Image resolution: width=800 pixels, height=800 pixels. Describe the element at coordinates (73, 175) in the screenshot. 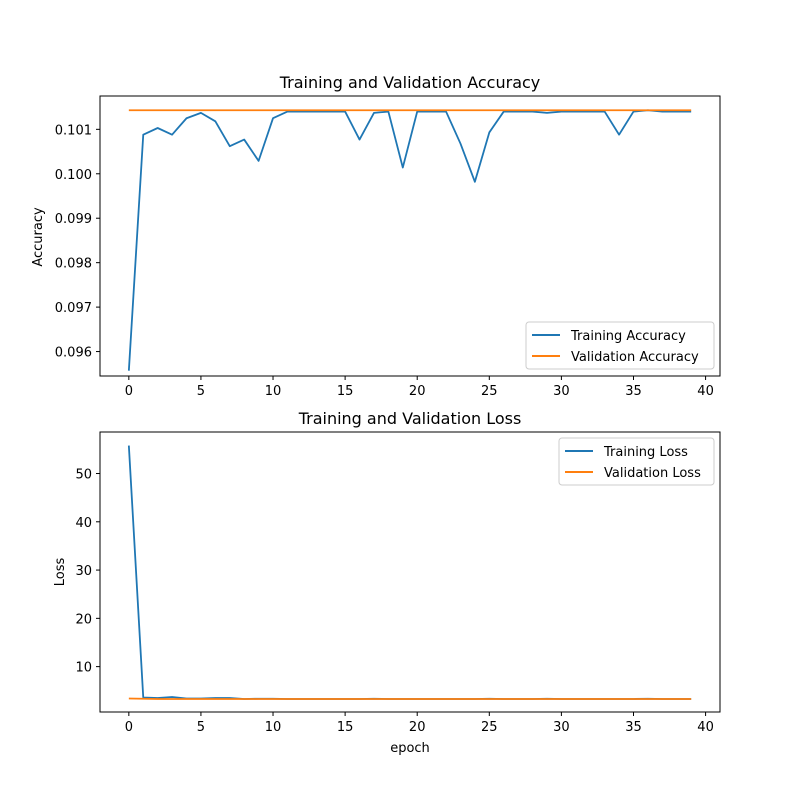

I see `accuracy-y-tick-label: 0.100` at that location.